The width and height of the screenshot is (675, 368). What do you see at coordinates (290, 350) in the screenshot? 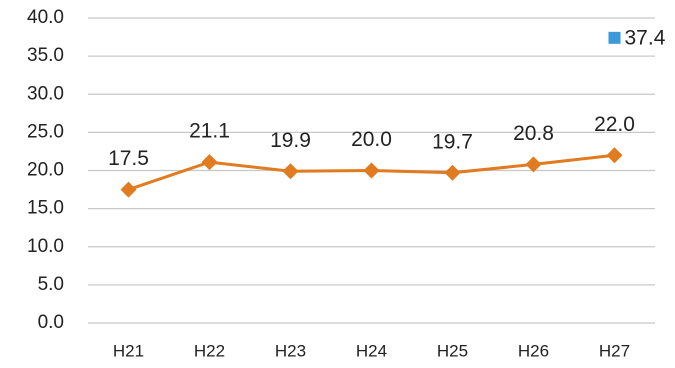
I see `x-tick-label: H23` at bounding box center [290, 350].